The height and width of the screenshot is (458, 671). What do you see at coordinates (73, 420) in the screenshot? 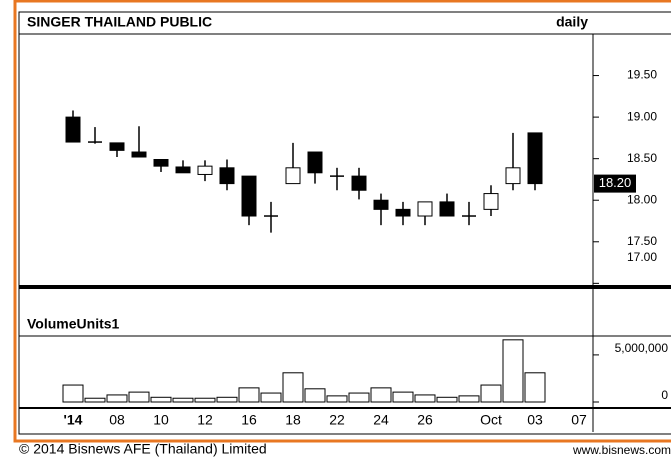
I see `x-tick-label: '14` at bounding box center [73, 420].